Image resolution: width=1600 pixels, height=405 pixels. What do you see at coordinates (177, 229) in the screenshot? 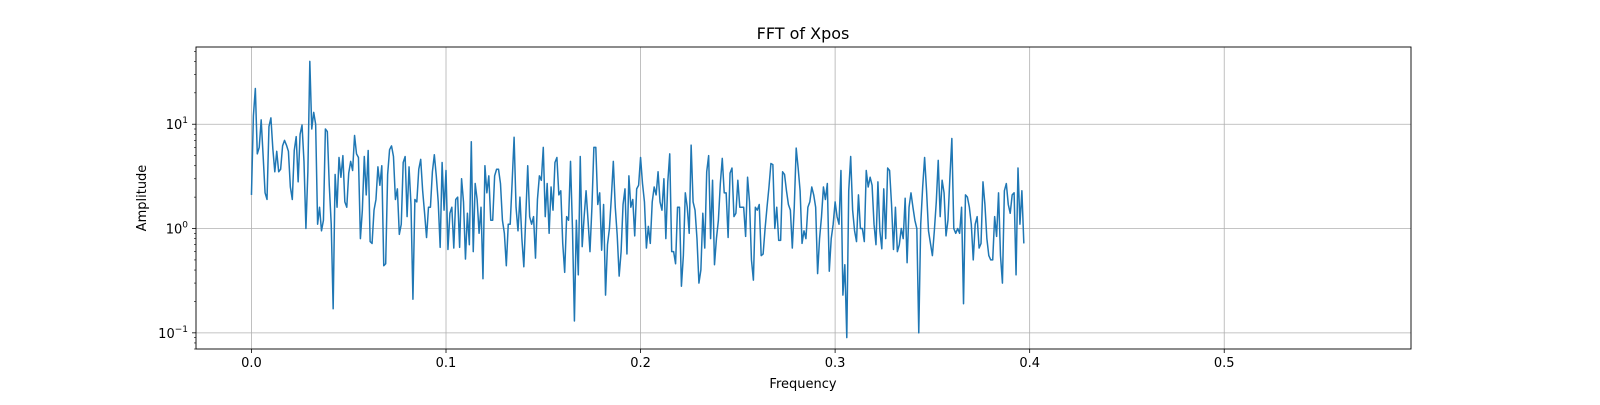
I see `y-tick-label: 10⁰` at bounding box center [177, 229].